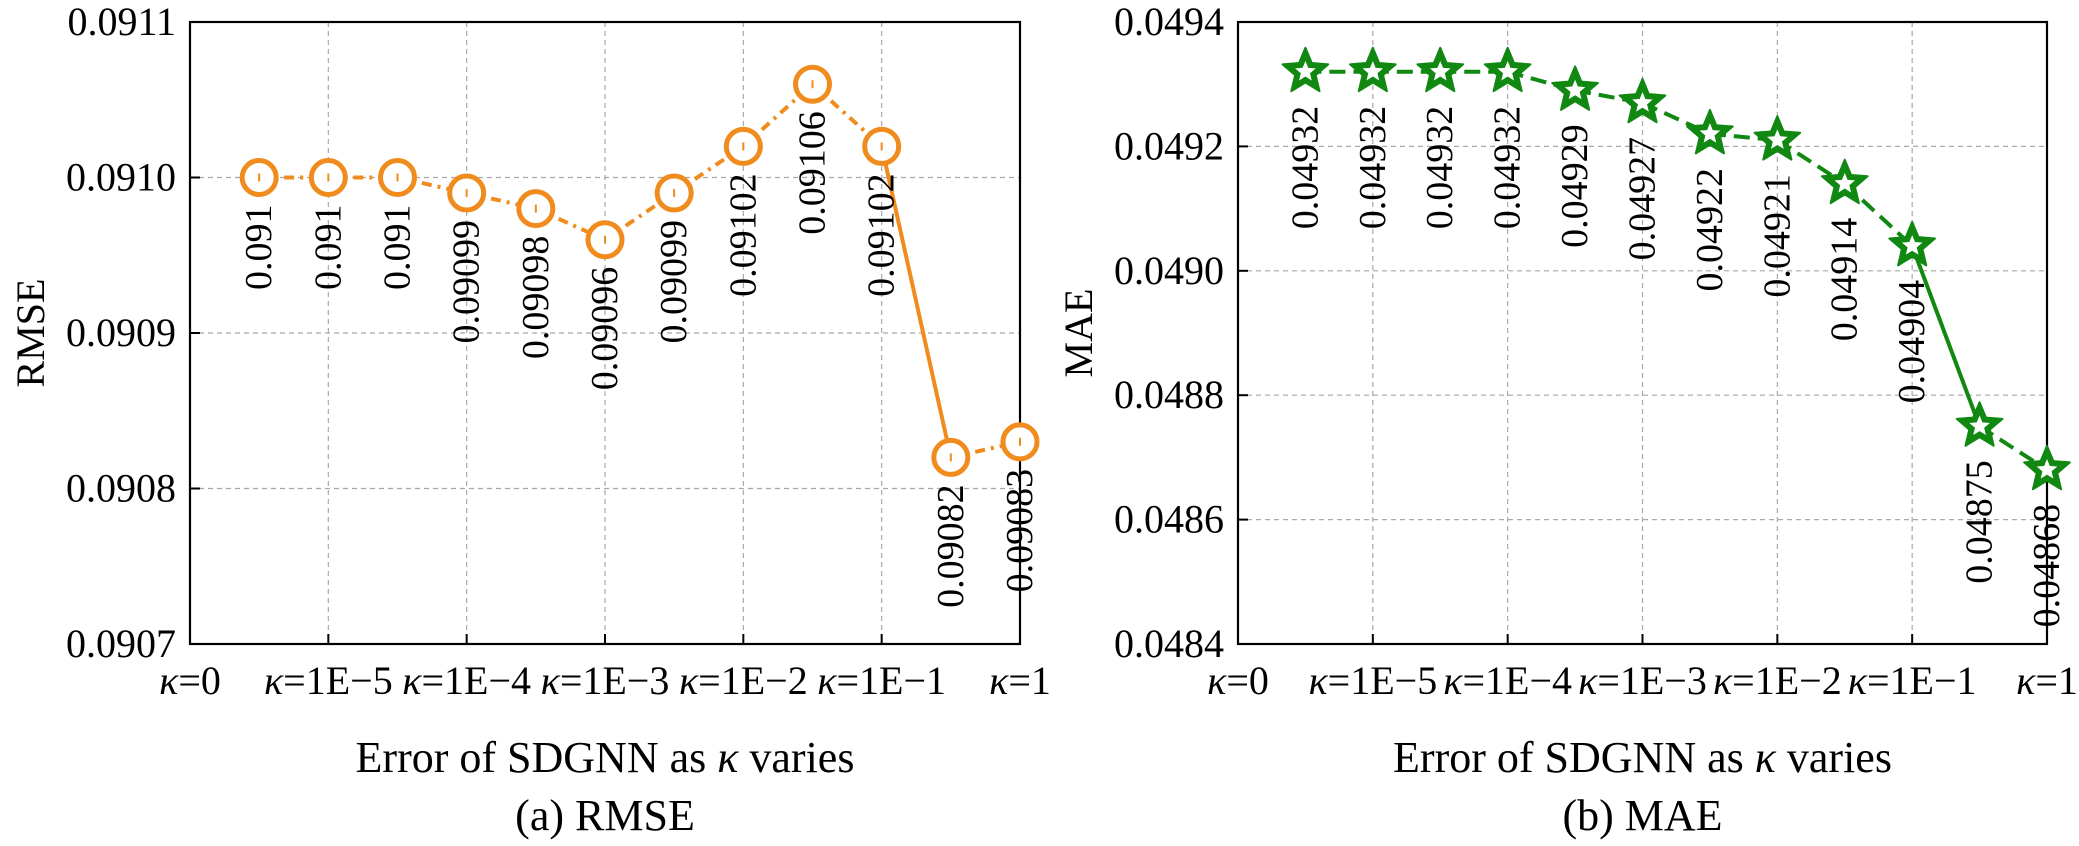 This screenshot has height=846, width=2079. Describe the element at coordinates (1912, 342) in the screenshot. I see `mae-data-label: 0.04904` at that location.